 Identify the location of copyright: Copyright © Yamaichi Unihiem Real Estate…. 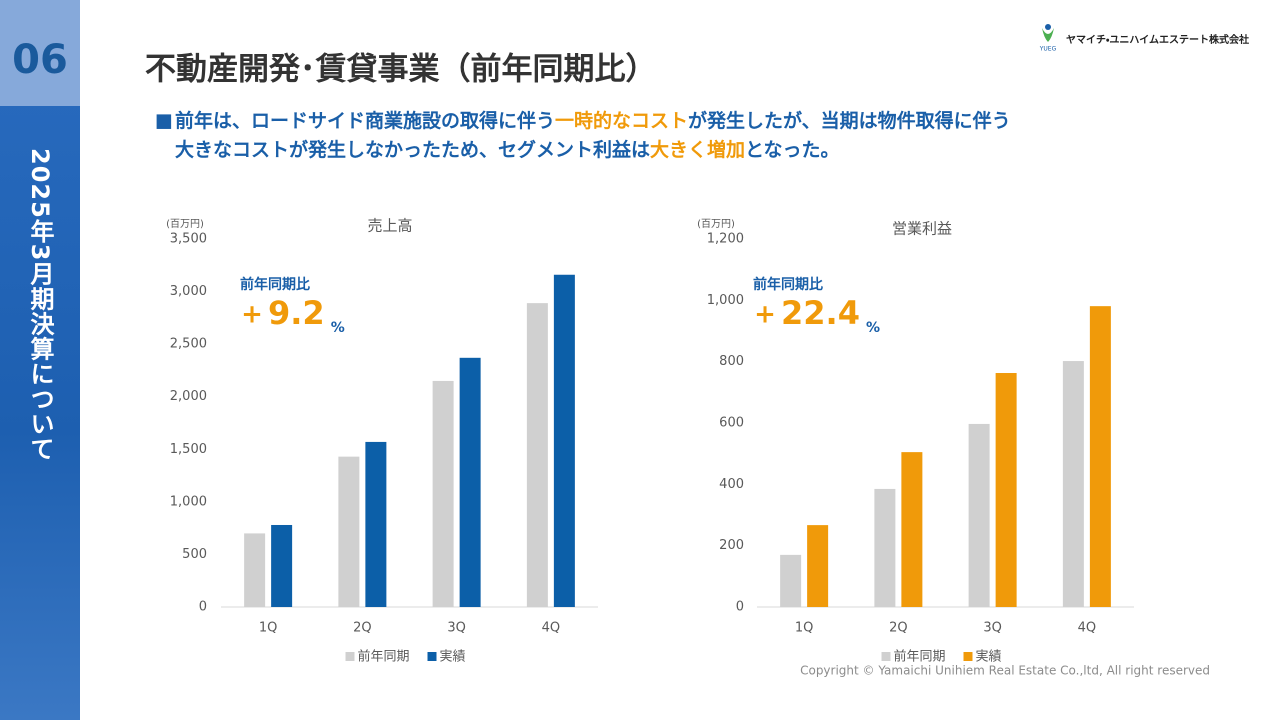
(1005, 671).